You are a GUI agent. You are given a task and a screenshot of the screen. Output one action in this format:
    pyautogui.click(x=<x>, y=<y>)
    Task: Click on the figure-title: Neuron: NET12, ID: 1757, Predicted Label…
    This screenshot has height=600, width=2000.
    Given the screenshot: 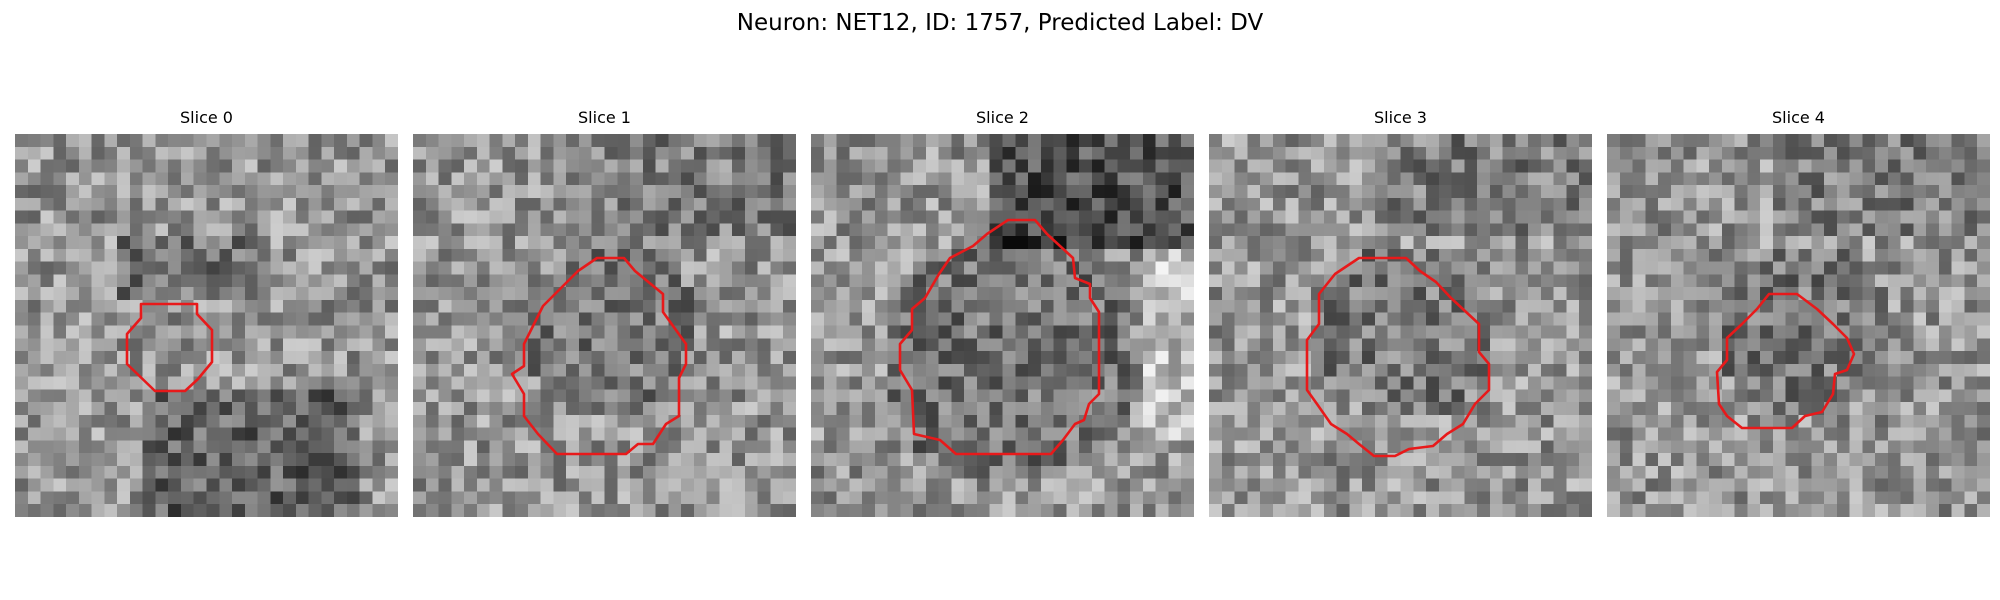 What is the action you would take?
    pyautogui.click(x=1000, y=23)
    